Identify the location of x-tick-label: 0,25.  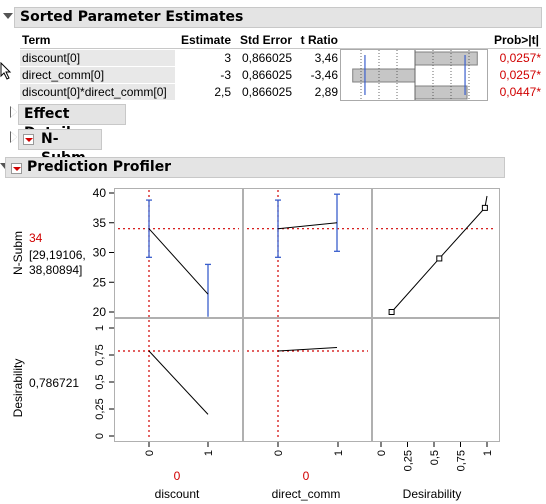
(409, 460).